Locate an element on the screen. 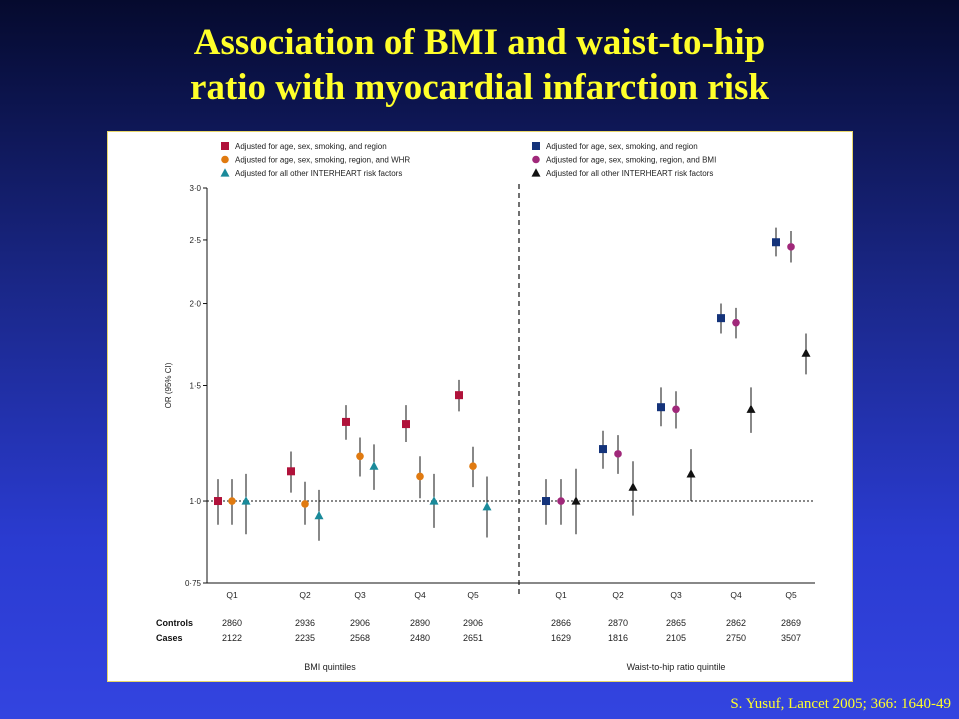  cases-count: 3507 is located at coordinates (791, 638).